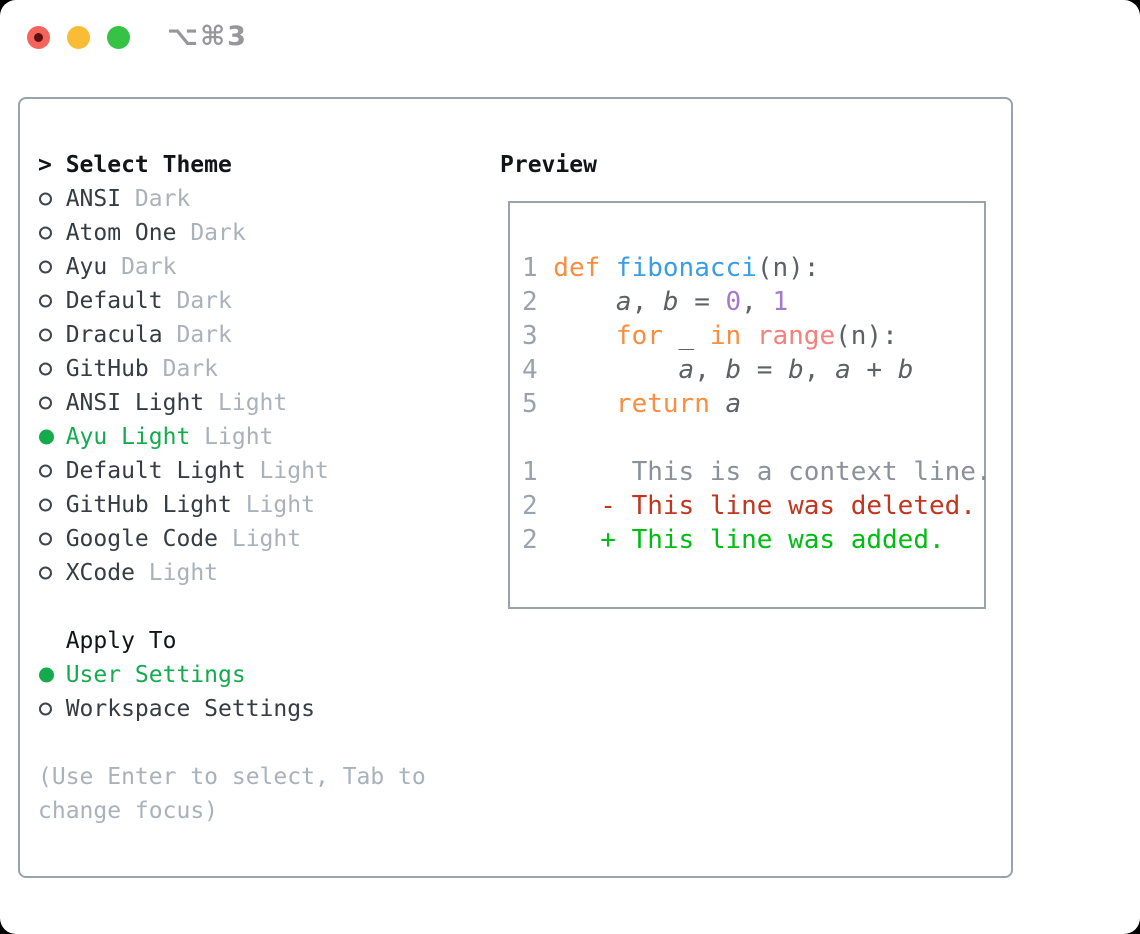  What do you see at coordinates (100, 573) in the screenshot?
I see `theme-name: XCode` at bounding box center [100, 573].